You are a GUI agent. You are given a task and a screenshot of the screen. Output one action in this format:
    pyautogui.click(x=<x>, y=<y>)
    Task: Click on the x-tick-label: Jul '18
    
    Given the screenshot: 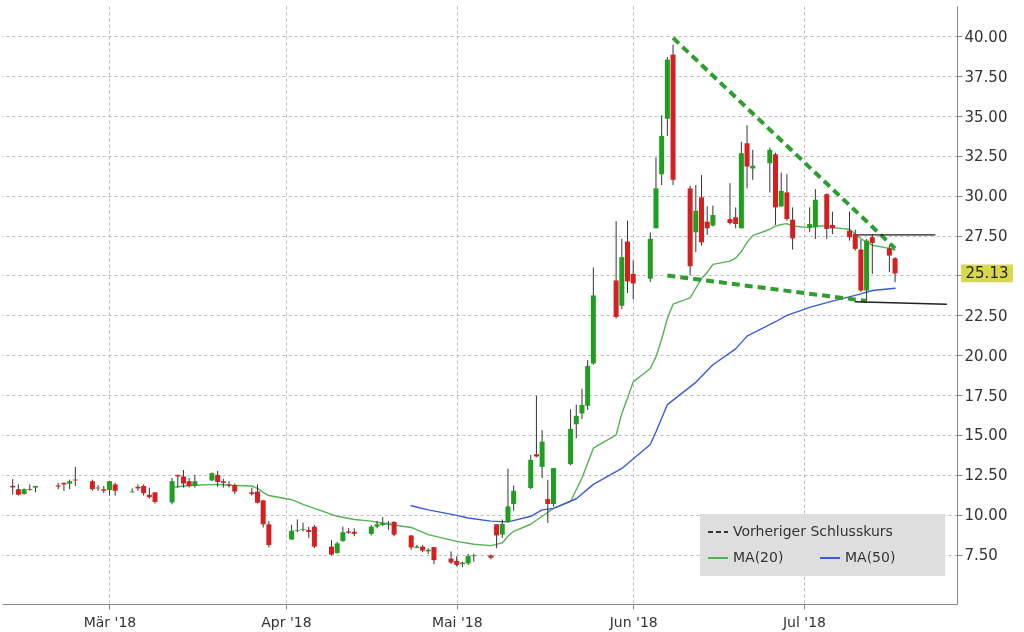 What is the action you would take?
    pyautogui.click(x=803, y=621)
    